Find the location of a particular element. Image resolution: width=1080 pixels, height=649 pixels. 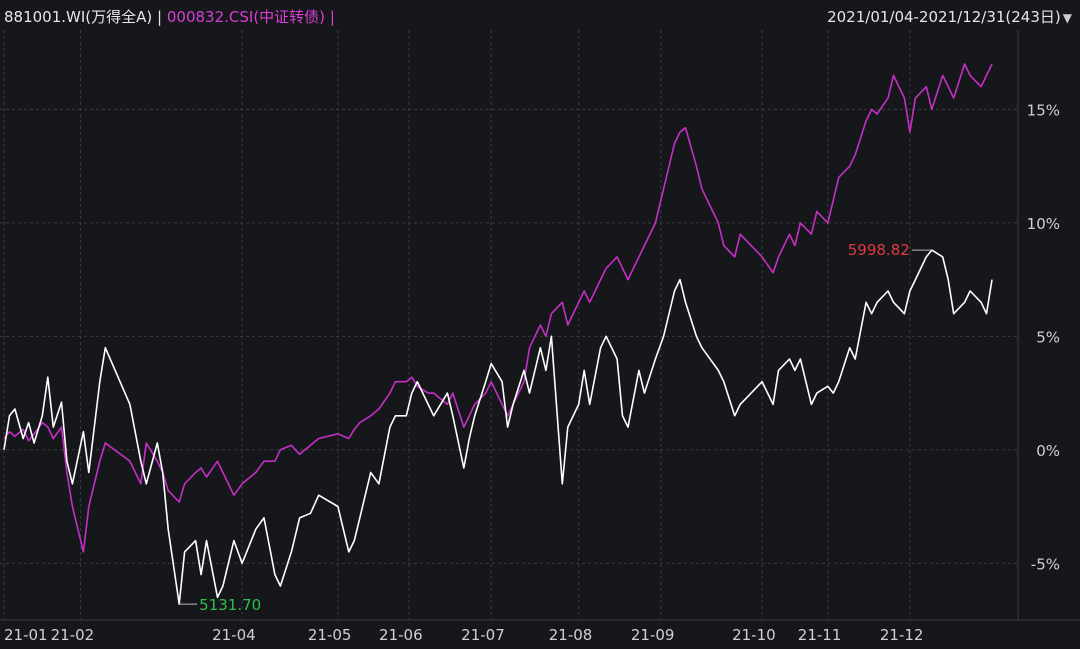

y-axis: 15% 10% 5% 0% -5% is located at coordinates (1043, 337).